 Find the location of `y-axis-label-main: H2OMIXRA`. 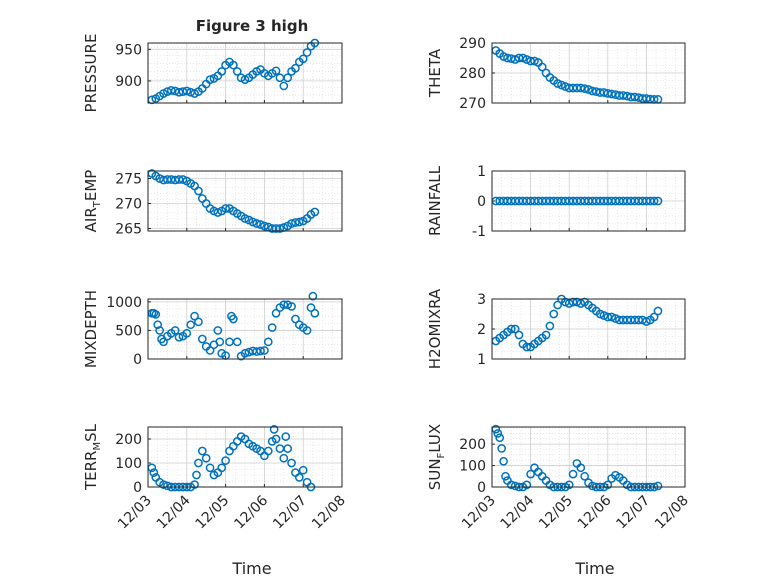

y-axis-label-main: H2OMIXRA is located at coordinates (435, 328).